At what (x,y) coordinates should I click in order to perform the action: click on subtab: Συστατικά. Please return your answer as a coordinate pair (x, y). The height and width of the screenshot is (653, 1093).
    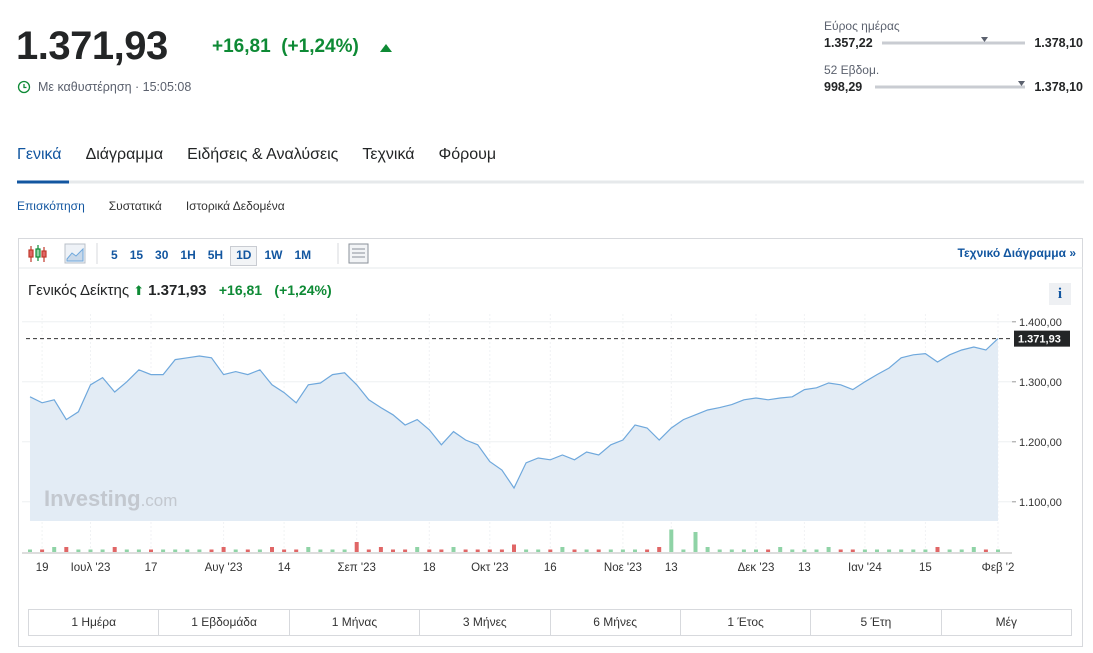
    Looking at the image, I should click on (135, 206).